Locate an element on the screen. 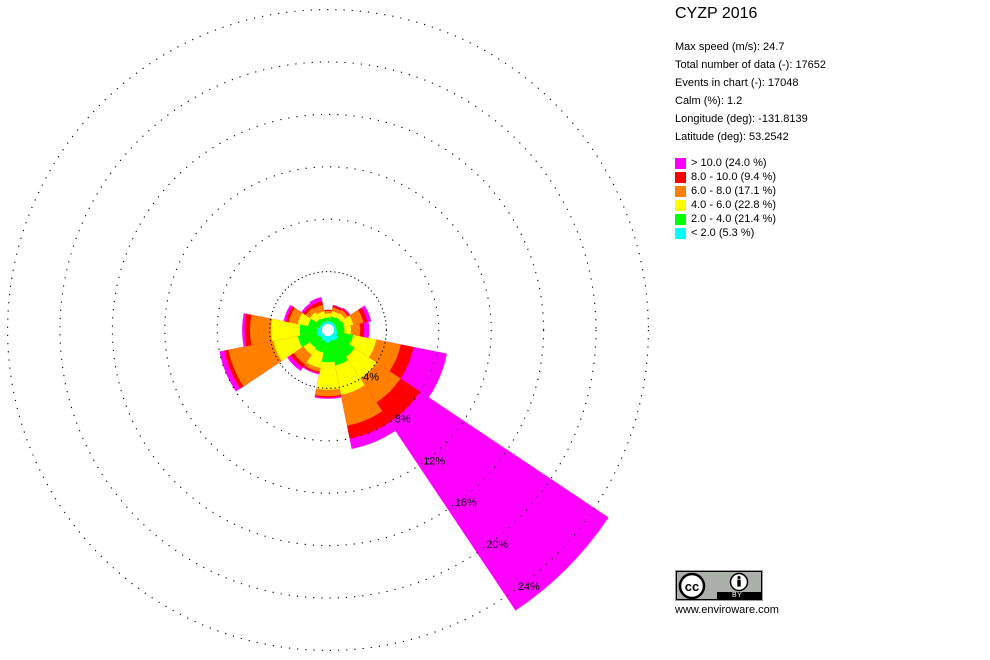 Image resolution: width=990 pixels, height=660 pixels. legend-item: 2.0 - 4.0 (21.4 %) is located at coordinates (725, 219).